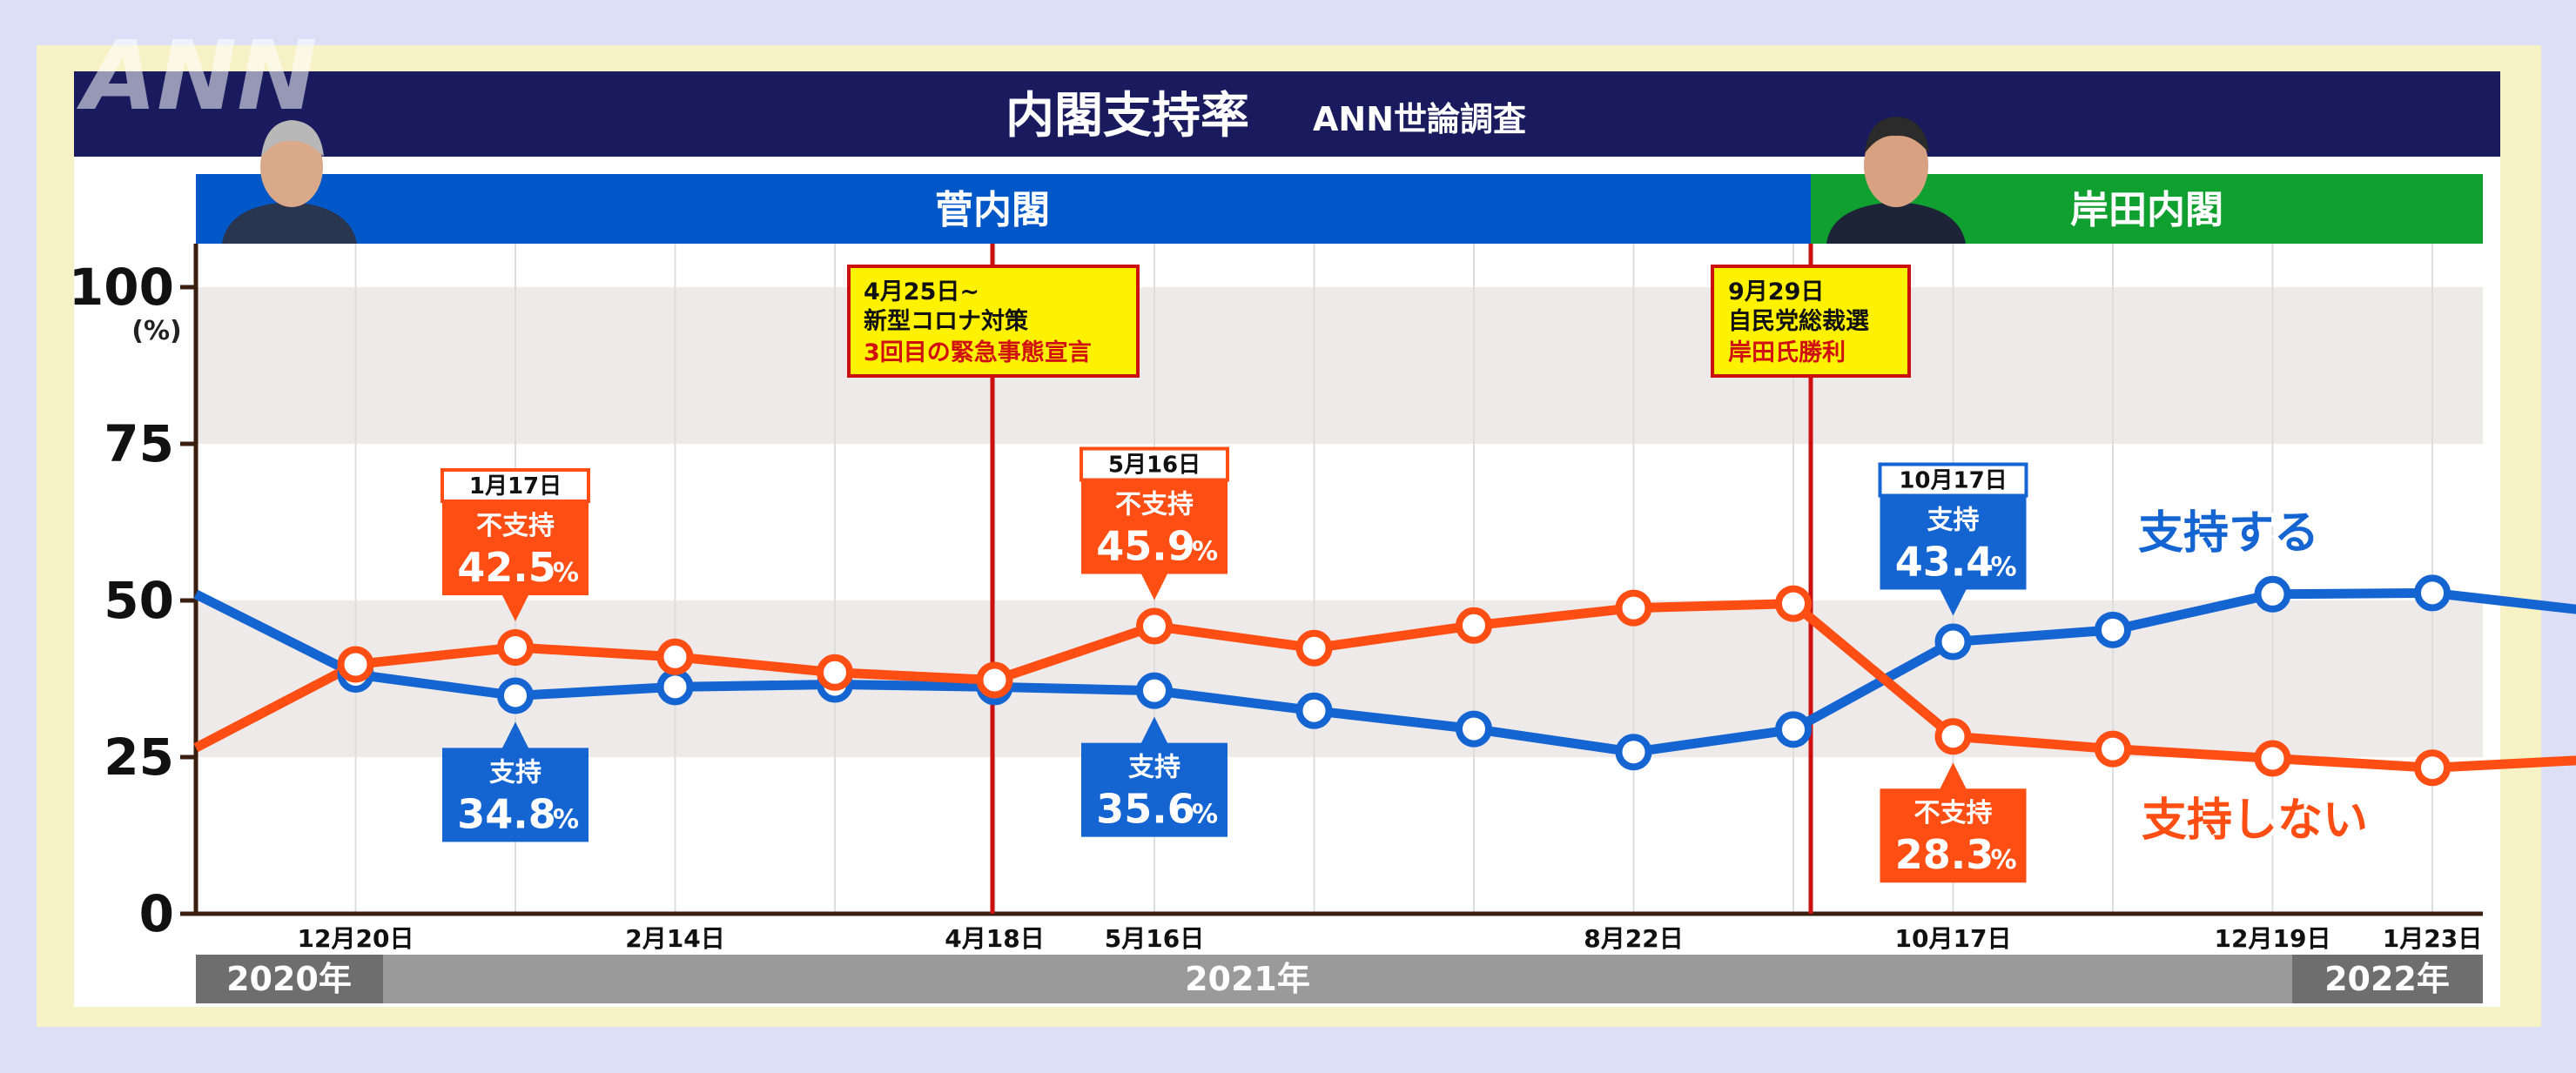  I want to click on callout-date: 10月17日, so click(1953, 481).